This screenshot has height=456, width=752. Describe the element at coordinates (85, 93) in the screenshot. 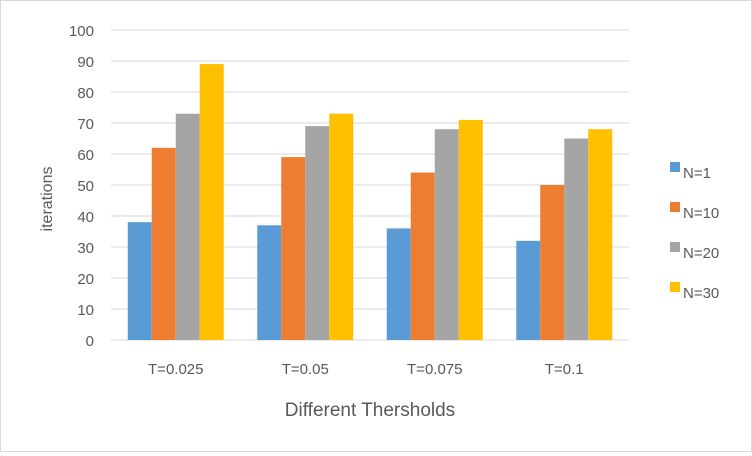

I see `y-tick-label: 80` at that location.